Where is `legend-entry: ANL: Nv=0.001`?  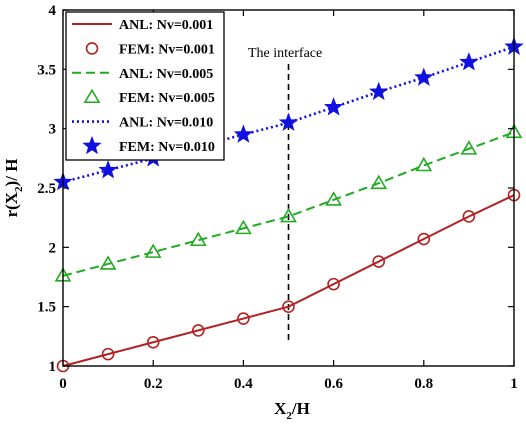 legend-entry: ANL: Nv=0.001 is located at coordinates (142, 25).